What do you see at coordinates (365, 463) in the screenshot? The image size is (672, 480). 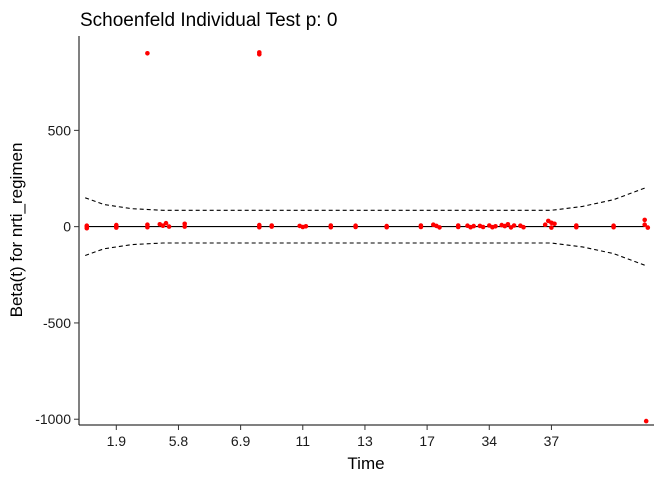 I see `x-axis-label: Time` at bounding box center [365, 463].